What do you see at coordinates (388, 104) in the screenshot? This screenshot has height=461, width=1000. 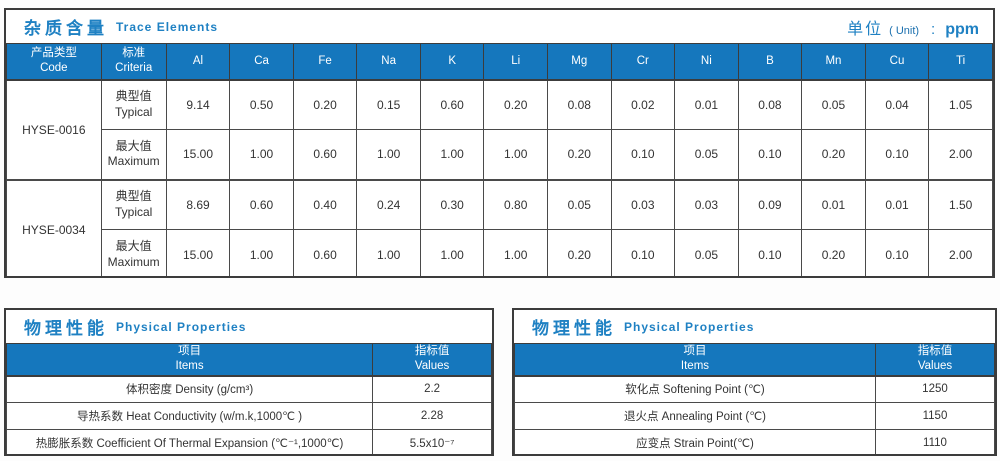 I see `value-cell: 0.15` at bounding box center [388, 104].